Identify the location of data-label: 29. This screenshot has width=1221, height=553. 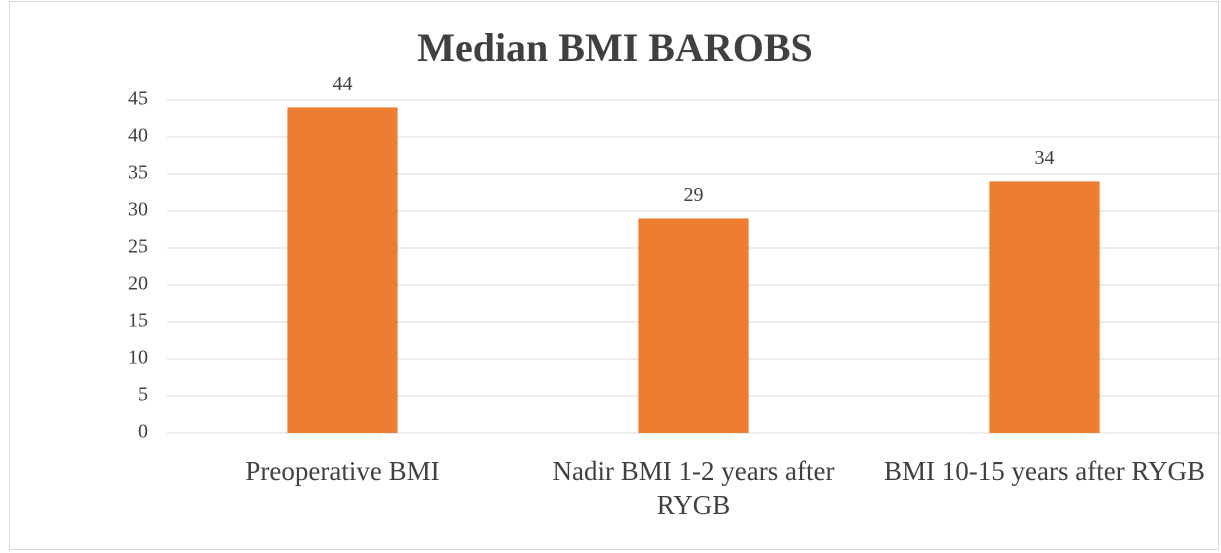
(694, 195).